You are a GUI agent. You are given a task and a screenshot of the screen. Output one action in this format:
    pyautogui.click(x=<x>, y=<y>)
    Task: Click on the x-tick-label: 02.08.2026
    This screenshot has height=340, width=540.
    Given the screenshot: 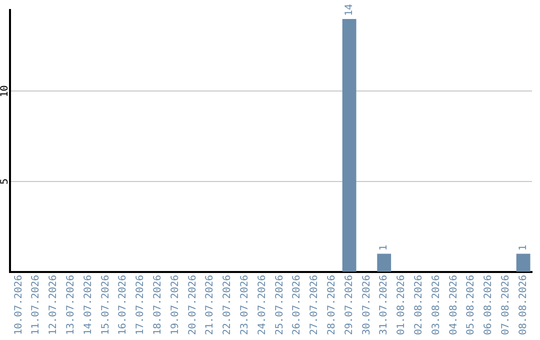 What is the action you would take?
    pyautogui.click(x=418, y=305)
    